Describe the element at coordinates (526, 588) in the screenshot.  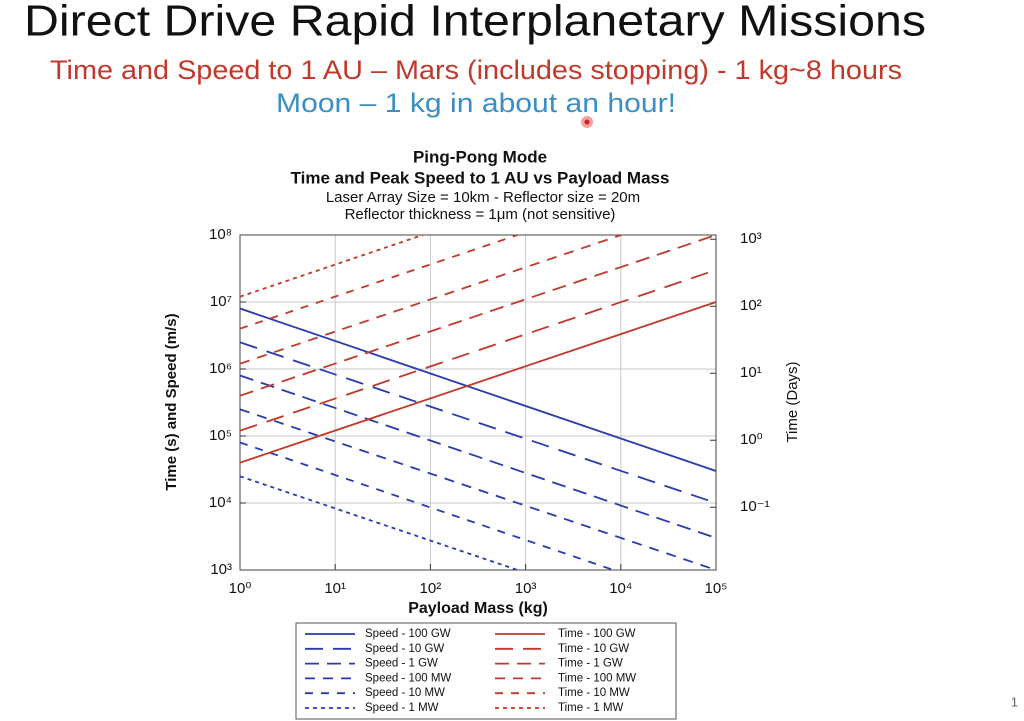
I see `x-tick-label: 10³` at that location.